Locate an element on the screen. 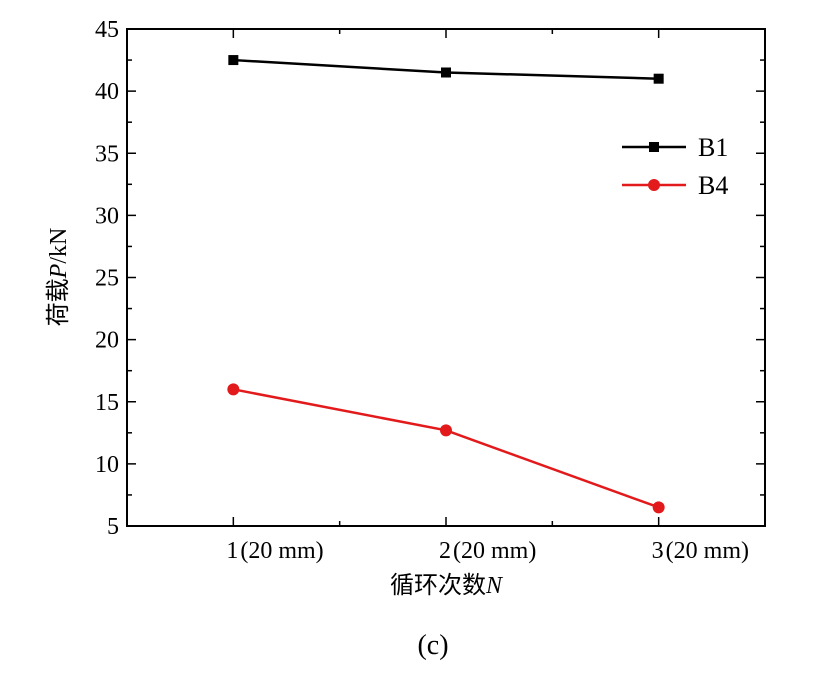 This screenshot has height=675, width=832. y-tick-label: 15 is located at coordinates (107, 403).